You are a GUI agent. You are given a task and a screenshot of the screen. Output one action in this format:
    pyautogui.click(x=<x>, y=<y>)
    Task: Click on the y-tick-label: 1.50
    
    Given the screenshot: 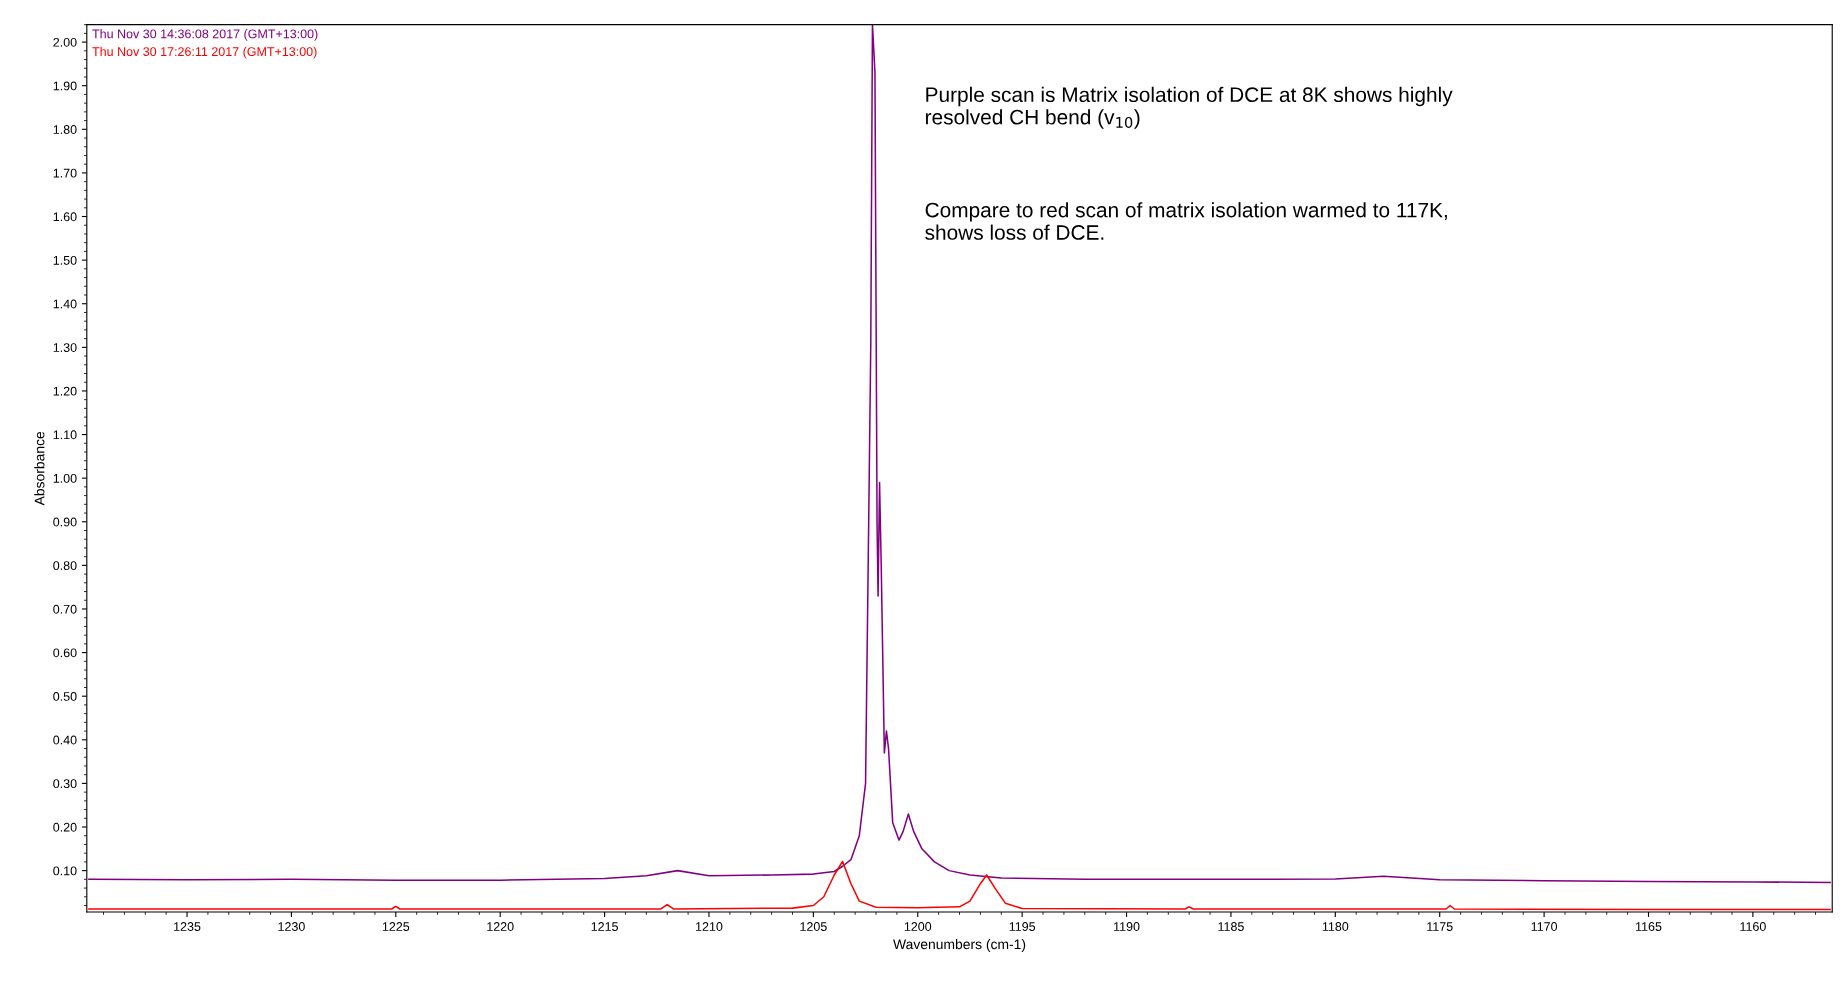 What is the action you would take?
    pyautogui.click(x=65, y=260)
    